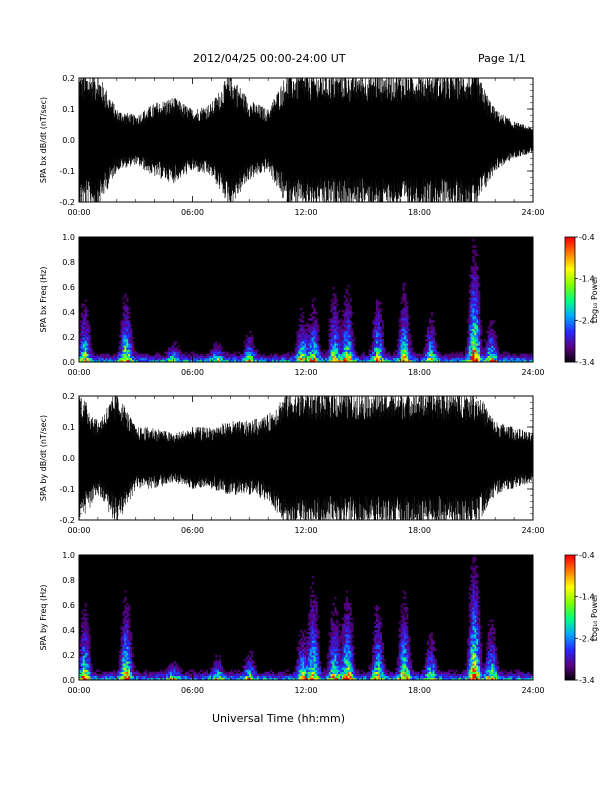 This screenshot has width=612, height=792. Describe the element at coordinates (43, 140) in the screenshot. I see `y-axis-label: SPA bx dB/dt (nT/sec)` at that location.